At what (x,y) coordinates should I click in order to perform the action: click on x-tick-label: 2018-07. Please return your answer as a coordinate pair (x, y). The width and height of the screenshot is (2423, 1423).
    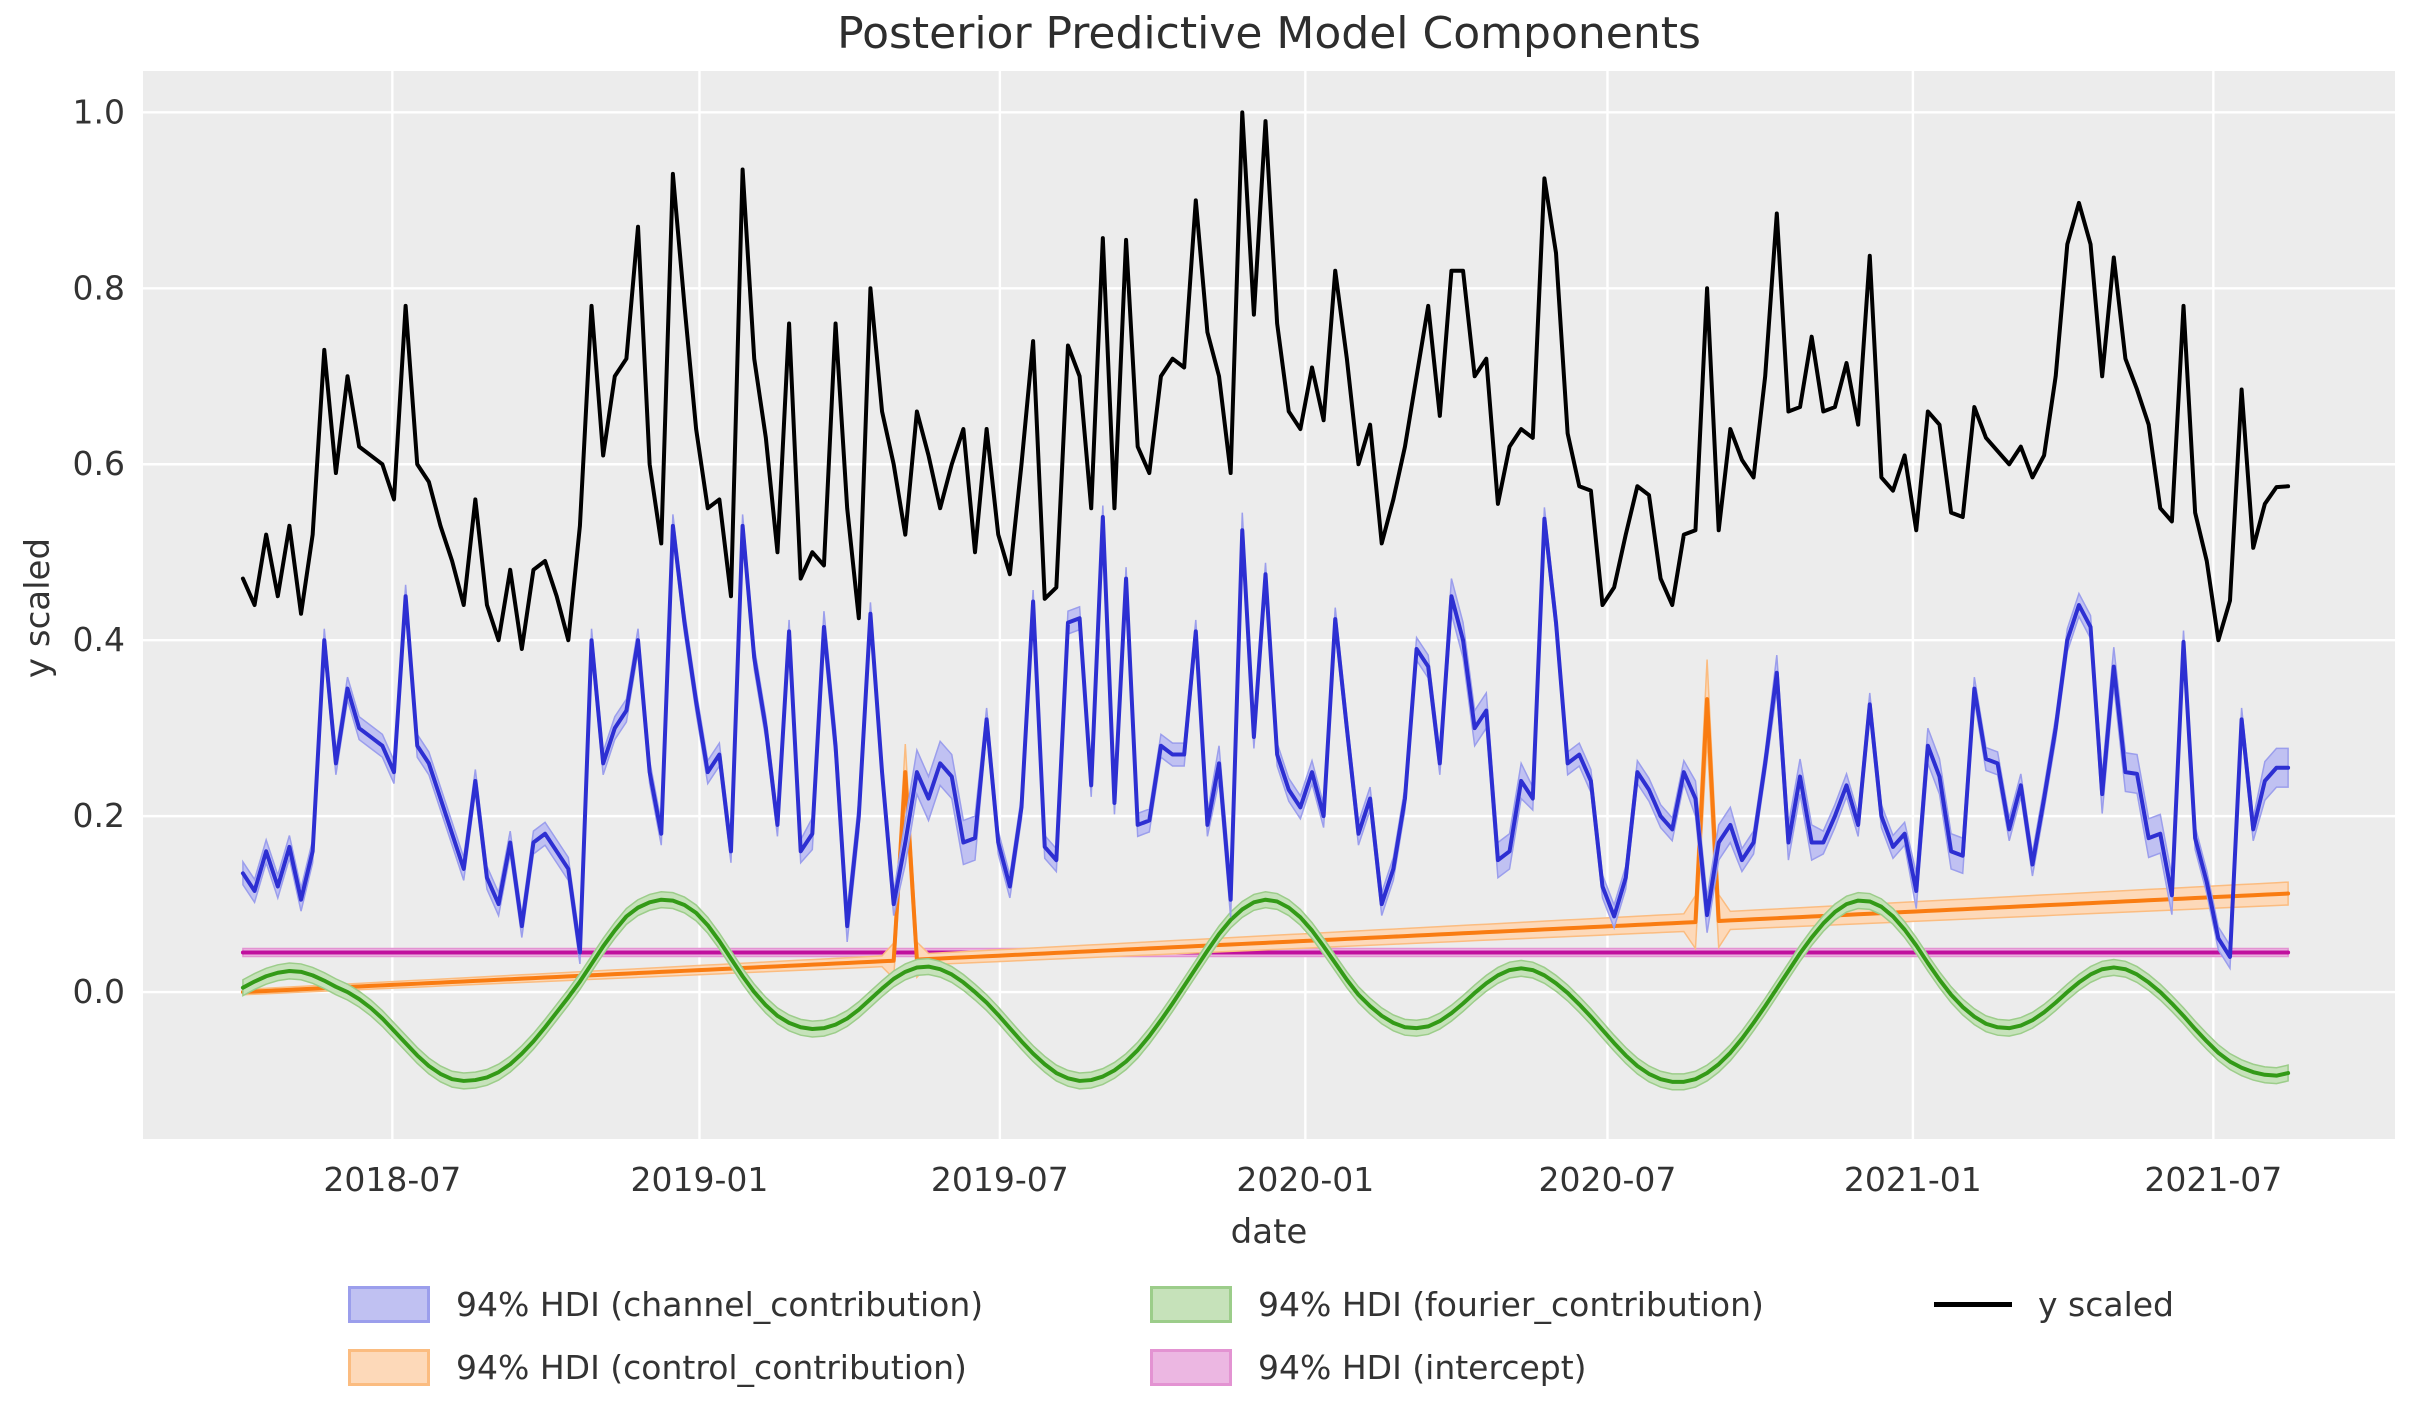
    Looking at the image, I should click on (392, 1179).